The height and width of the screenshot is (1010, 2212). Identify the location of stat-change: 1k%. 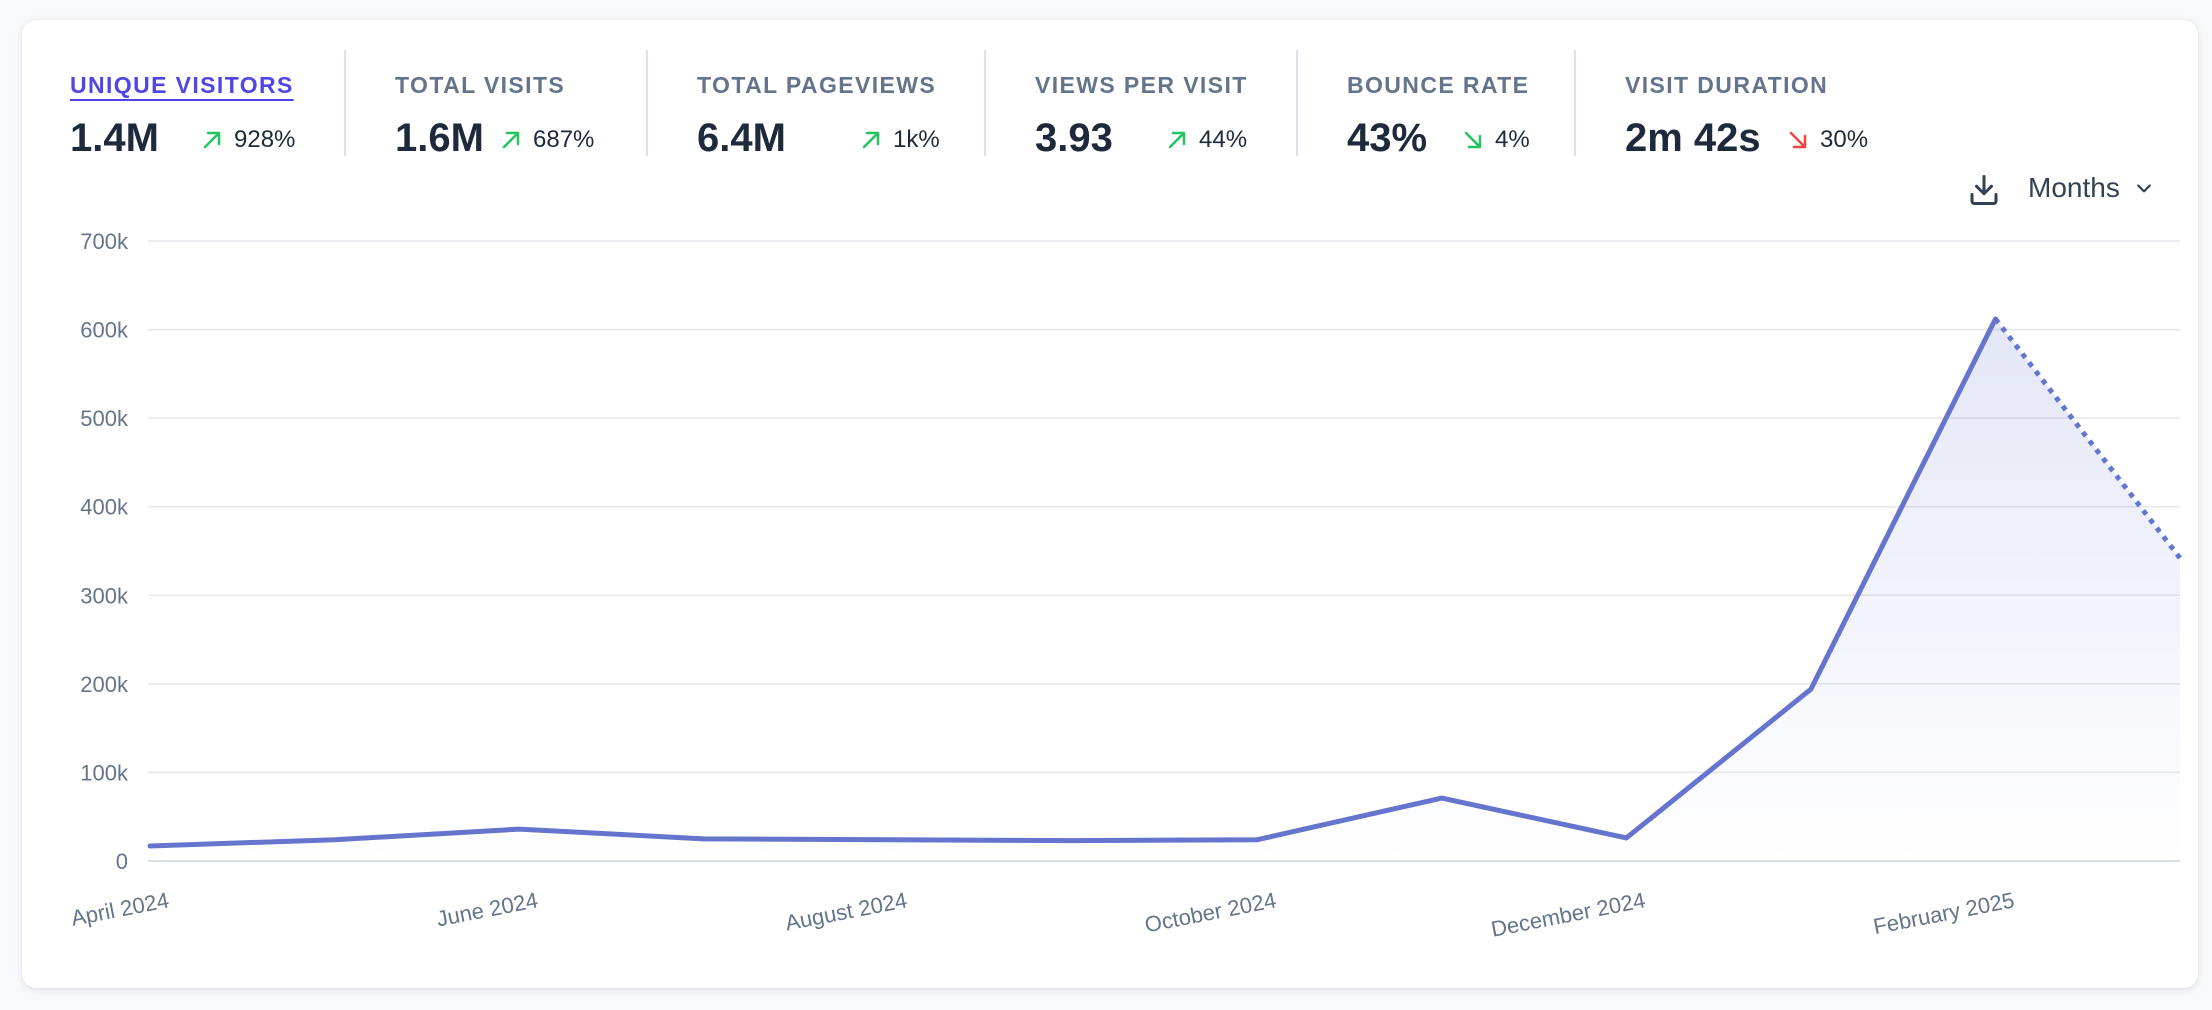
(899, 140).